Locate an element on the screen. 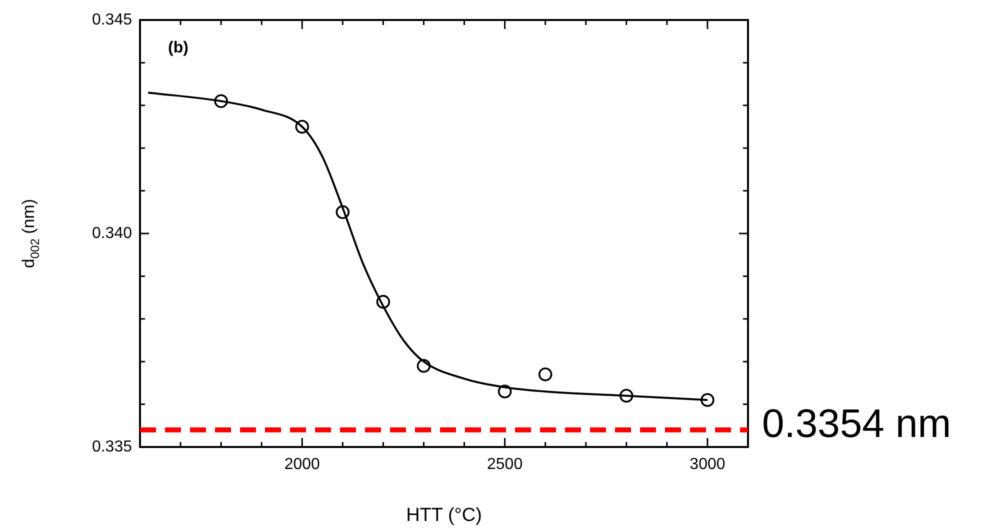 This screenshot has width=992, height=531. x-tick-label: 2500 is located at coordinates (505, 465).